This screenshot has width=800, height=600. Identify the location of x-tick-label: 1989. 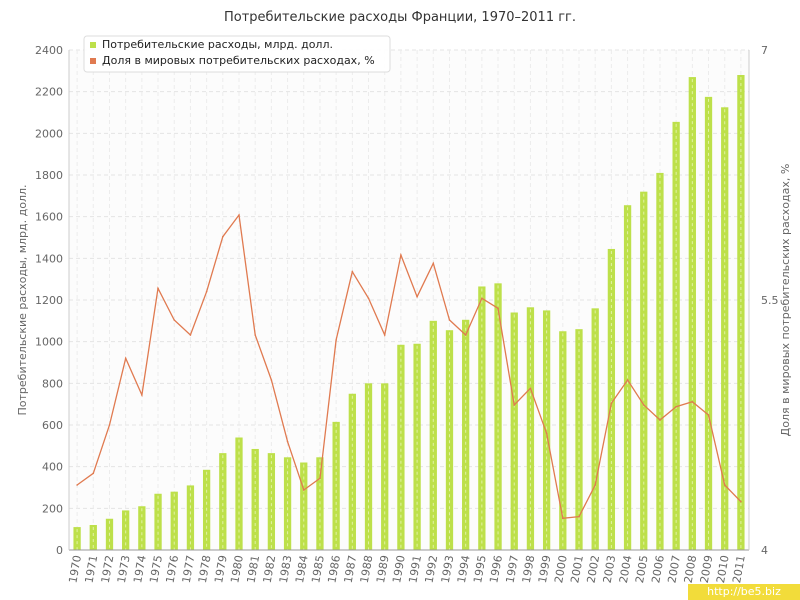
(383, 569).